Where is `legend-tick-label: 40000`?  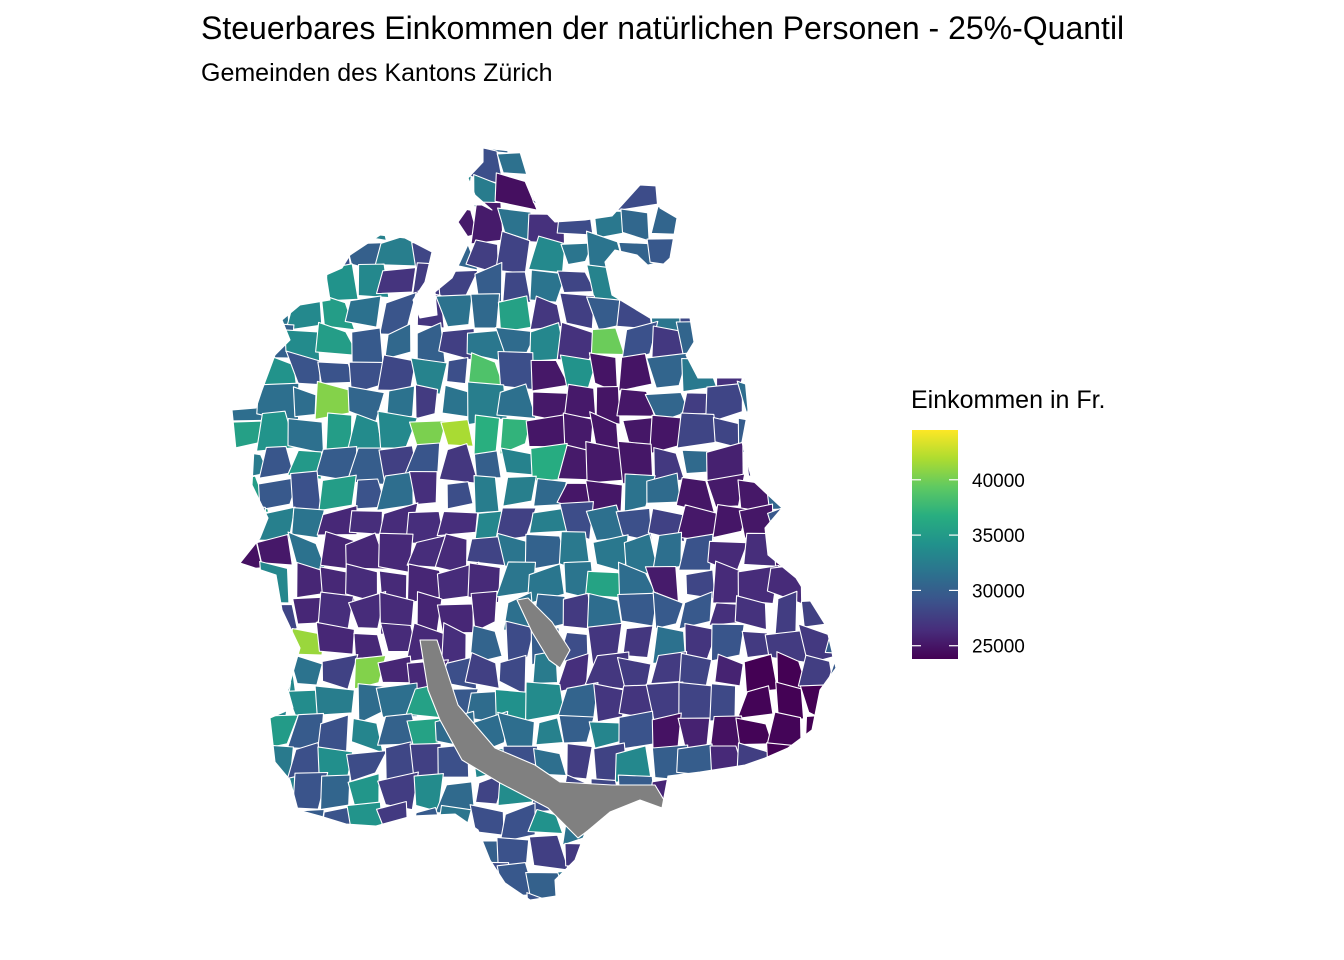 legend-tick-label: 40000 is located at coordinates (998, 481).